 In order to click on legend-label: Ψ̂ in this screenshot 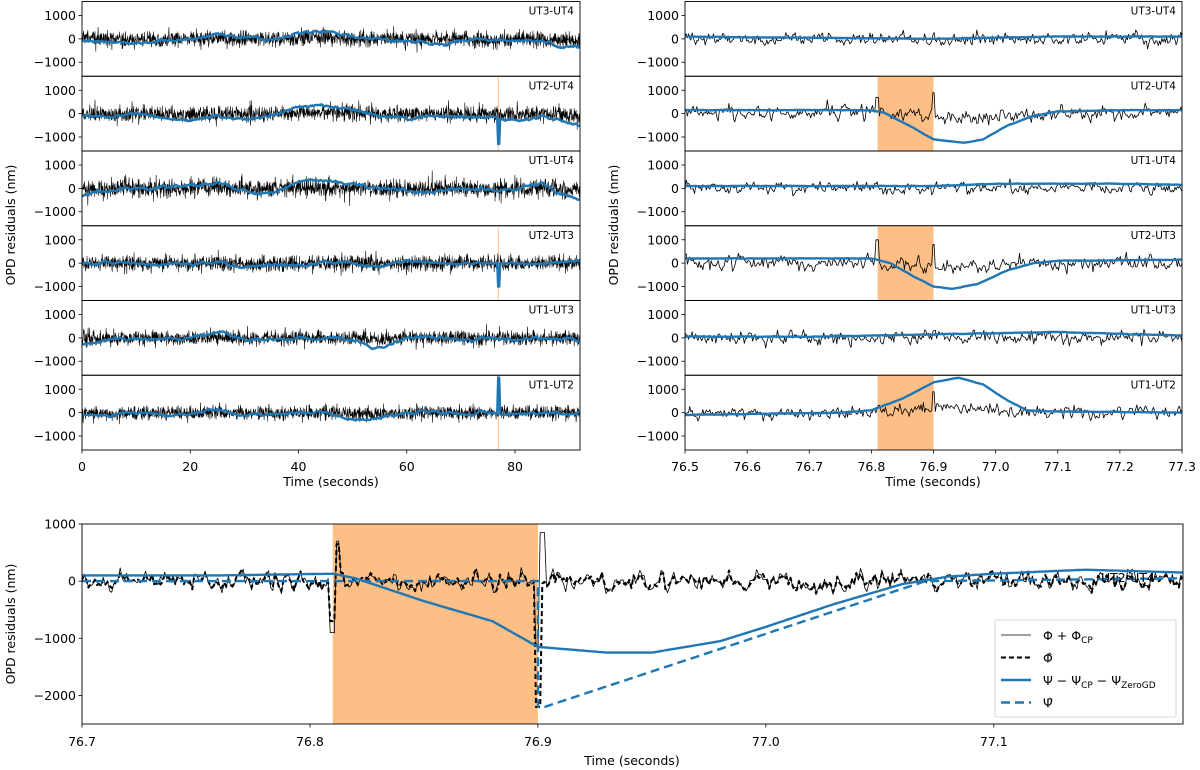, I will do `click(1048, 703)`.